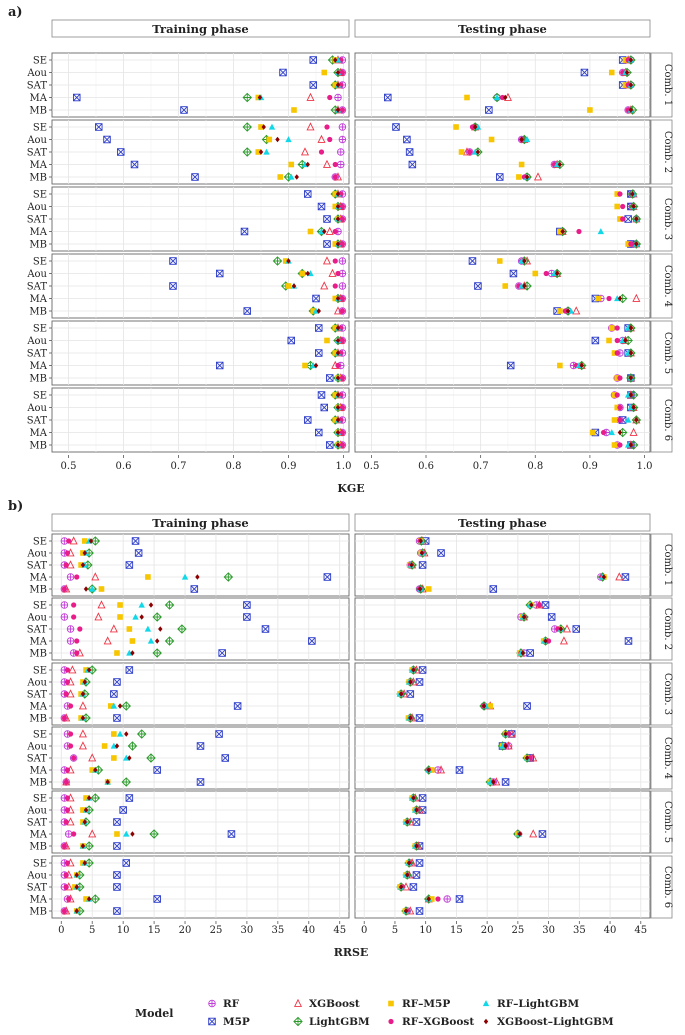 The image size is (685, 1035). Describe the element at coordinates (335, 420) in the screenshot. I see `point-rfm5p-sat` at that location.